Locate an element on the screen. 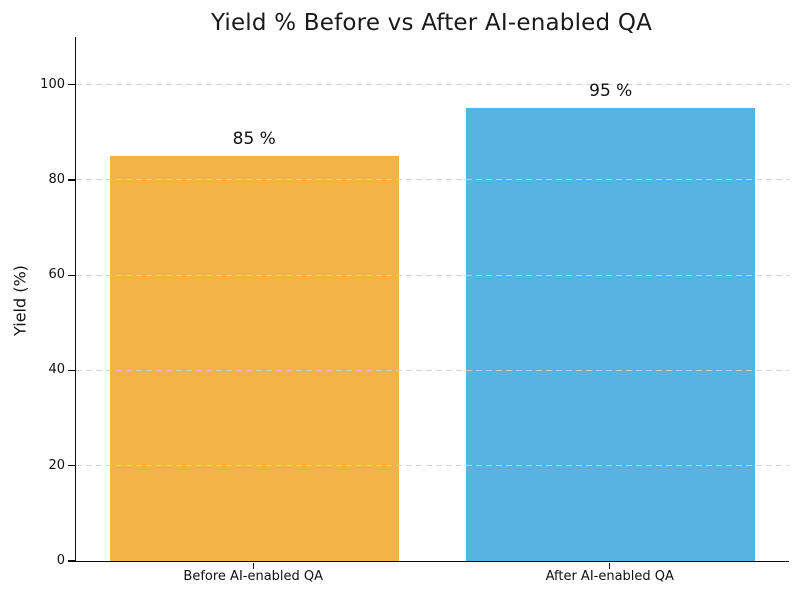 This screenshot has height=600, width=800. bar-value-label-0: 85 % is located at coordinates (254, 139).